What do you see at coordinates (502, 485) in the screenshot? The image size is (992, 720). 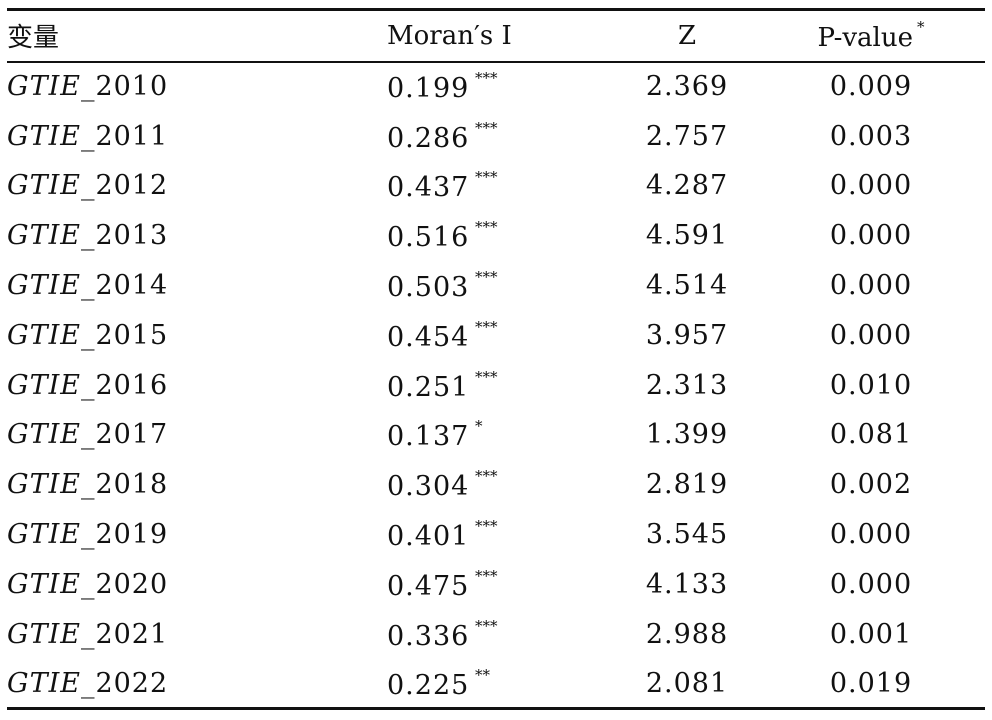 I see `morans-i-cell: 0.304 ***` at bounding box center [502, 485].